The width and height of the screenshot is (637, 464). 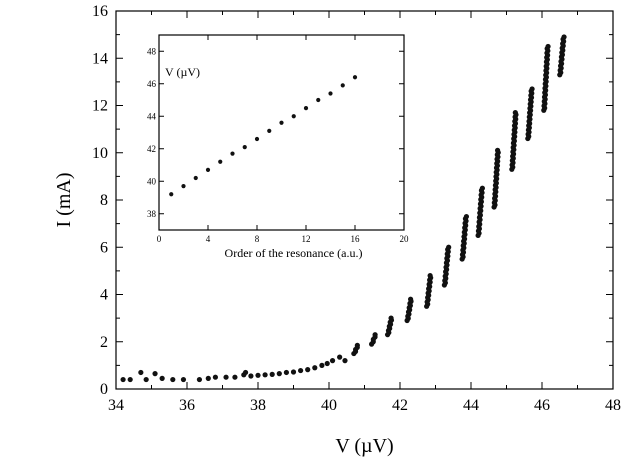 I want to click on inset-y-tick-label: 48, so click(x=152, y=51).